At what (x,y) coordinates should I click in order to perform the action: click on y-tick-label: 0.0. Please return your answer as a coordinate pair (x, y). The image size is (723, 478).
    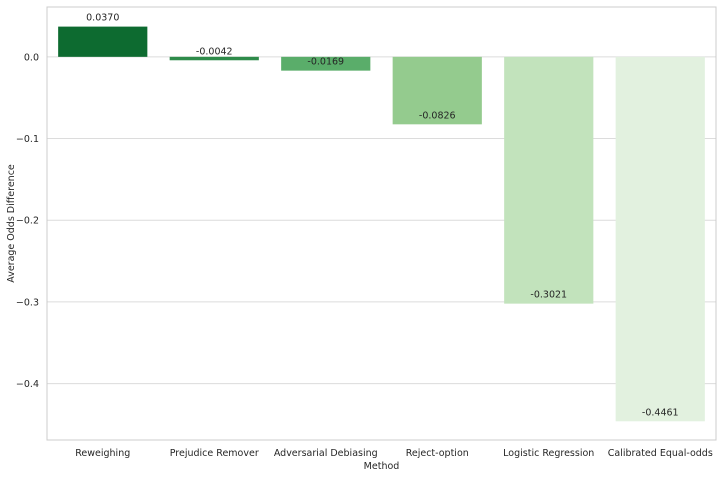
    Looking at the image, I should click on (31, 57).